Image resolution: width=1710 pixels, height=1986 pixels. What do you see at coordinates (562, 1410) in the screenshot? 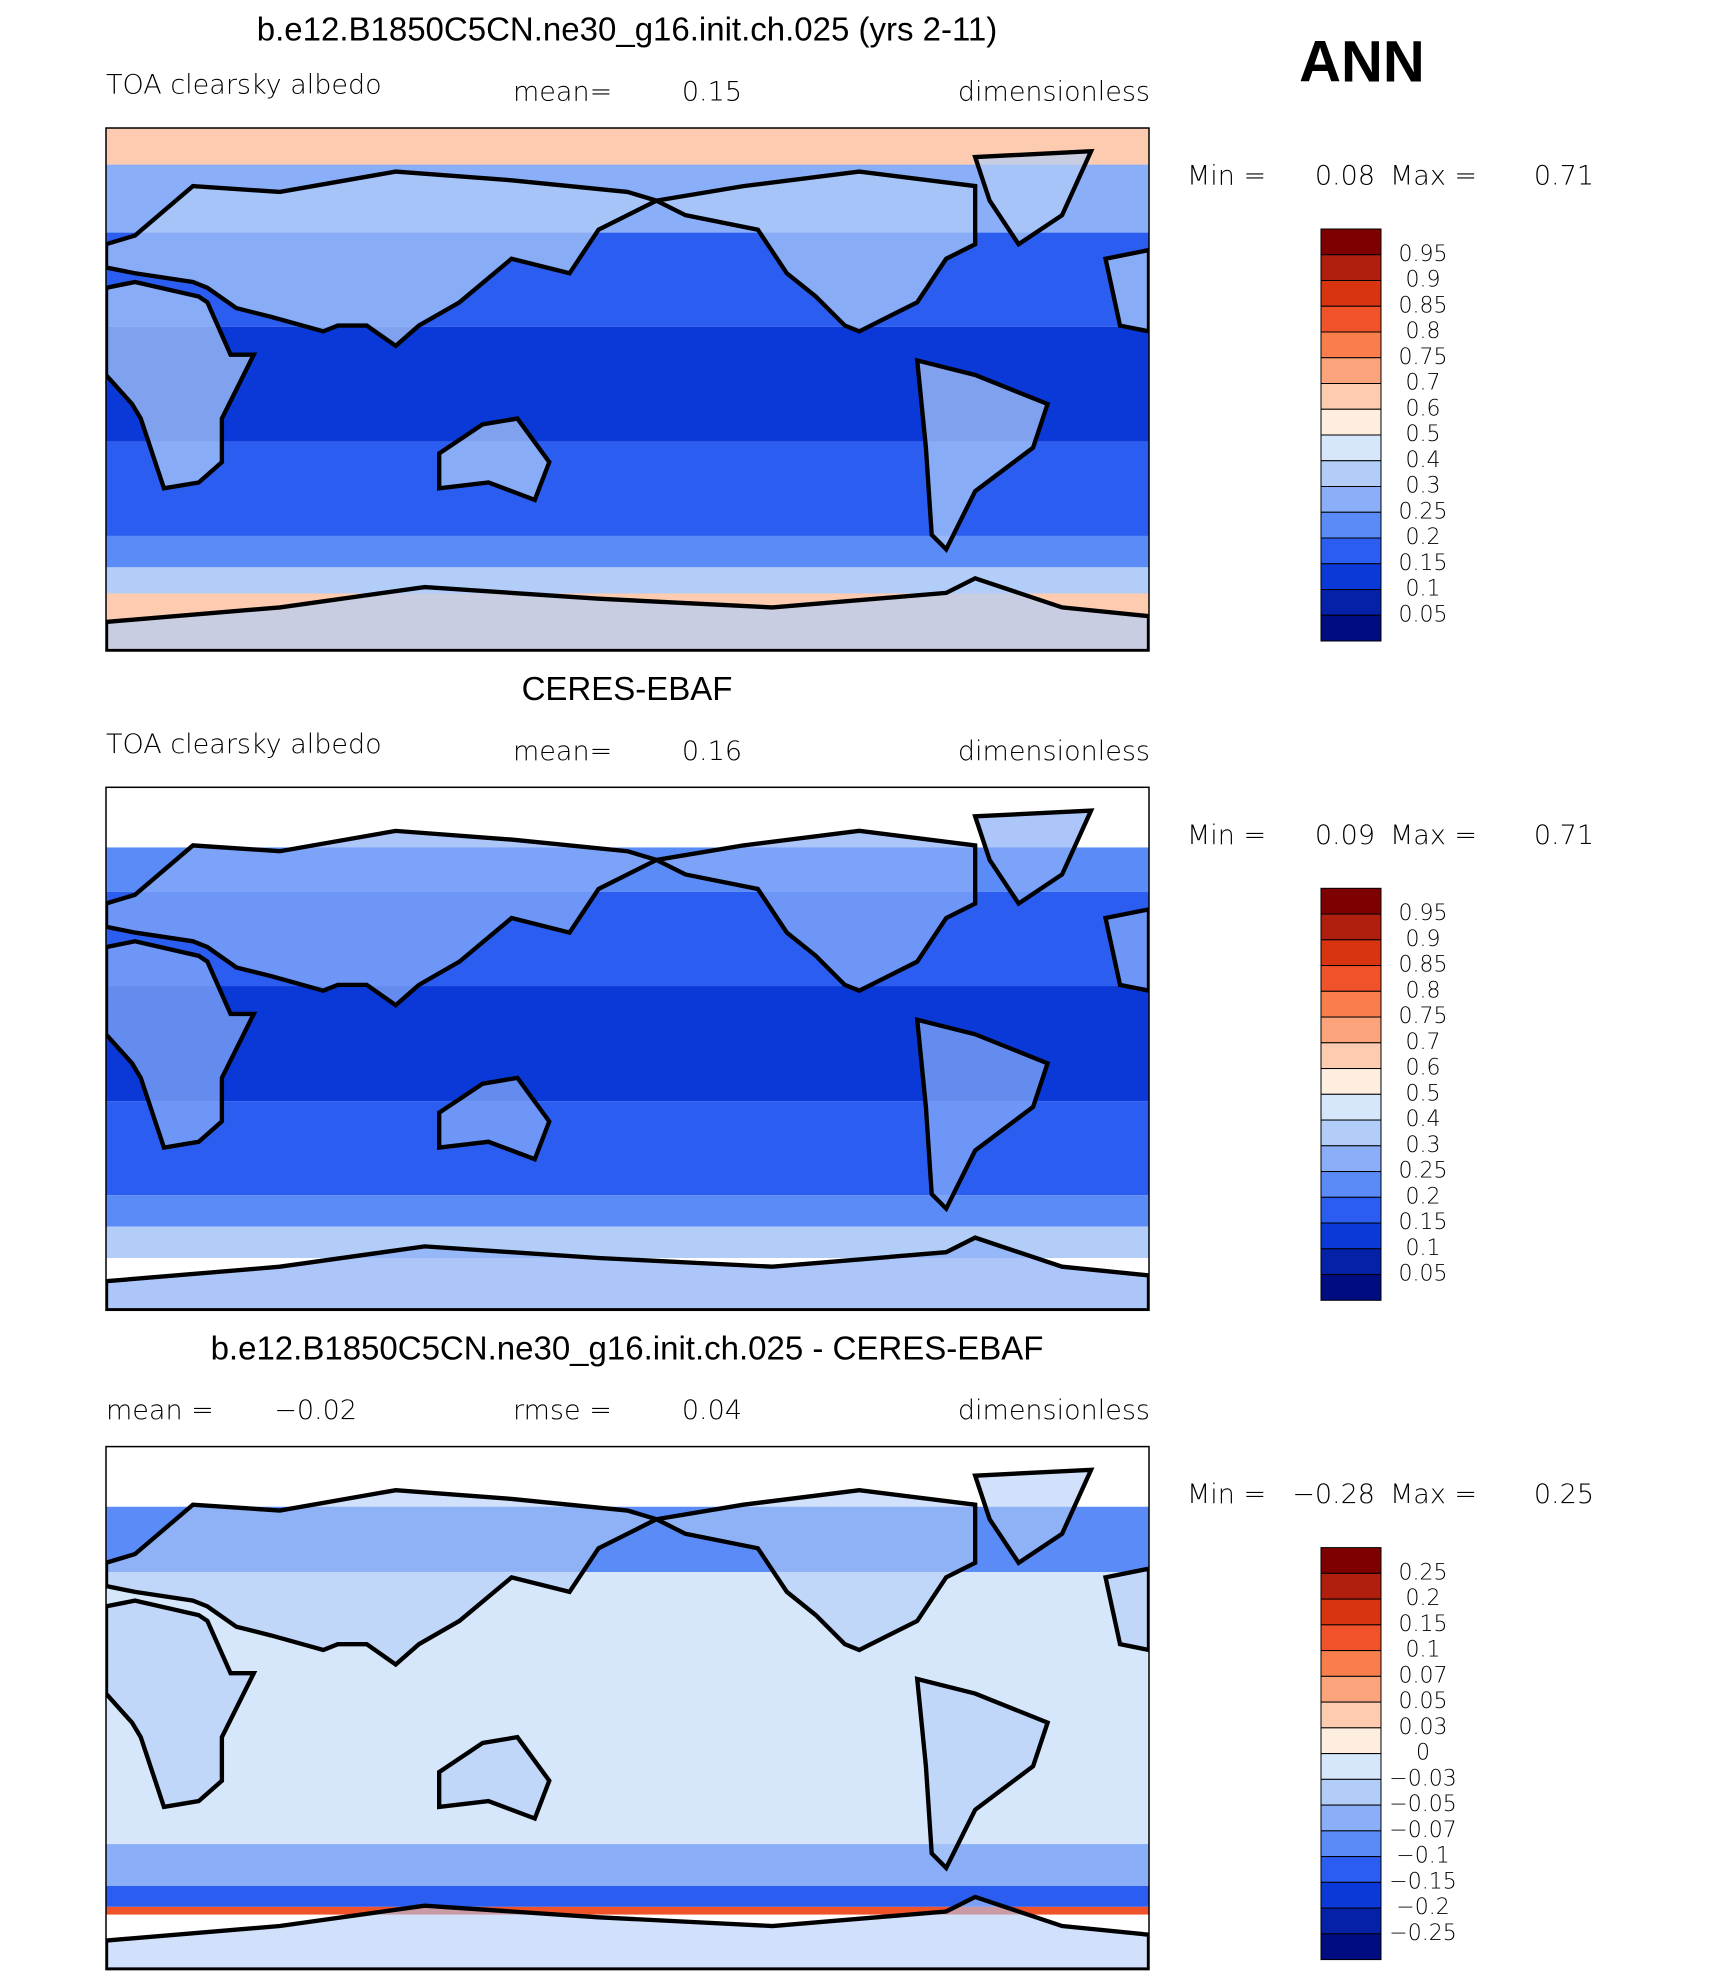
I see `stat-label: rmse =` at bounding box center [562, 1410].